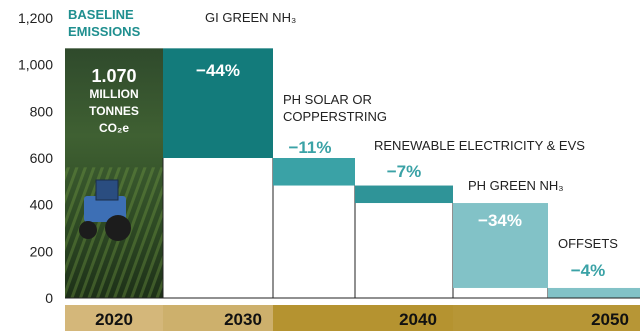 This screenshot has width=640, height=331. Describe the element at coordinates (114, 128) in the screenshot. I see `baseline-unit: CO₂e` at that location.